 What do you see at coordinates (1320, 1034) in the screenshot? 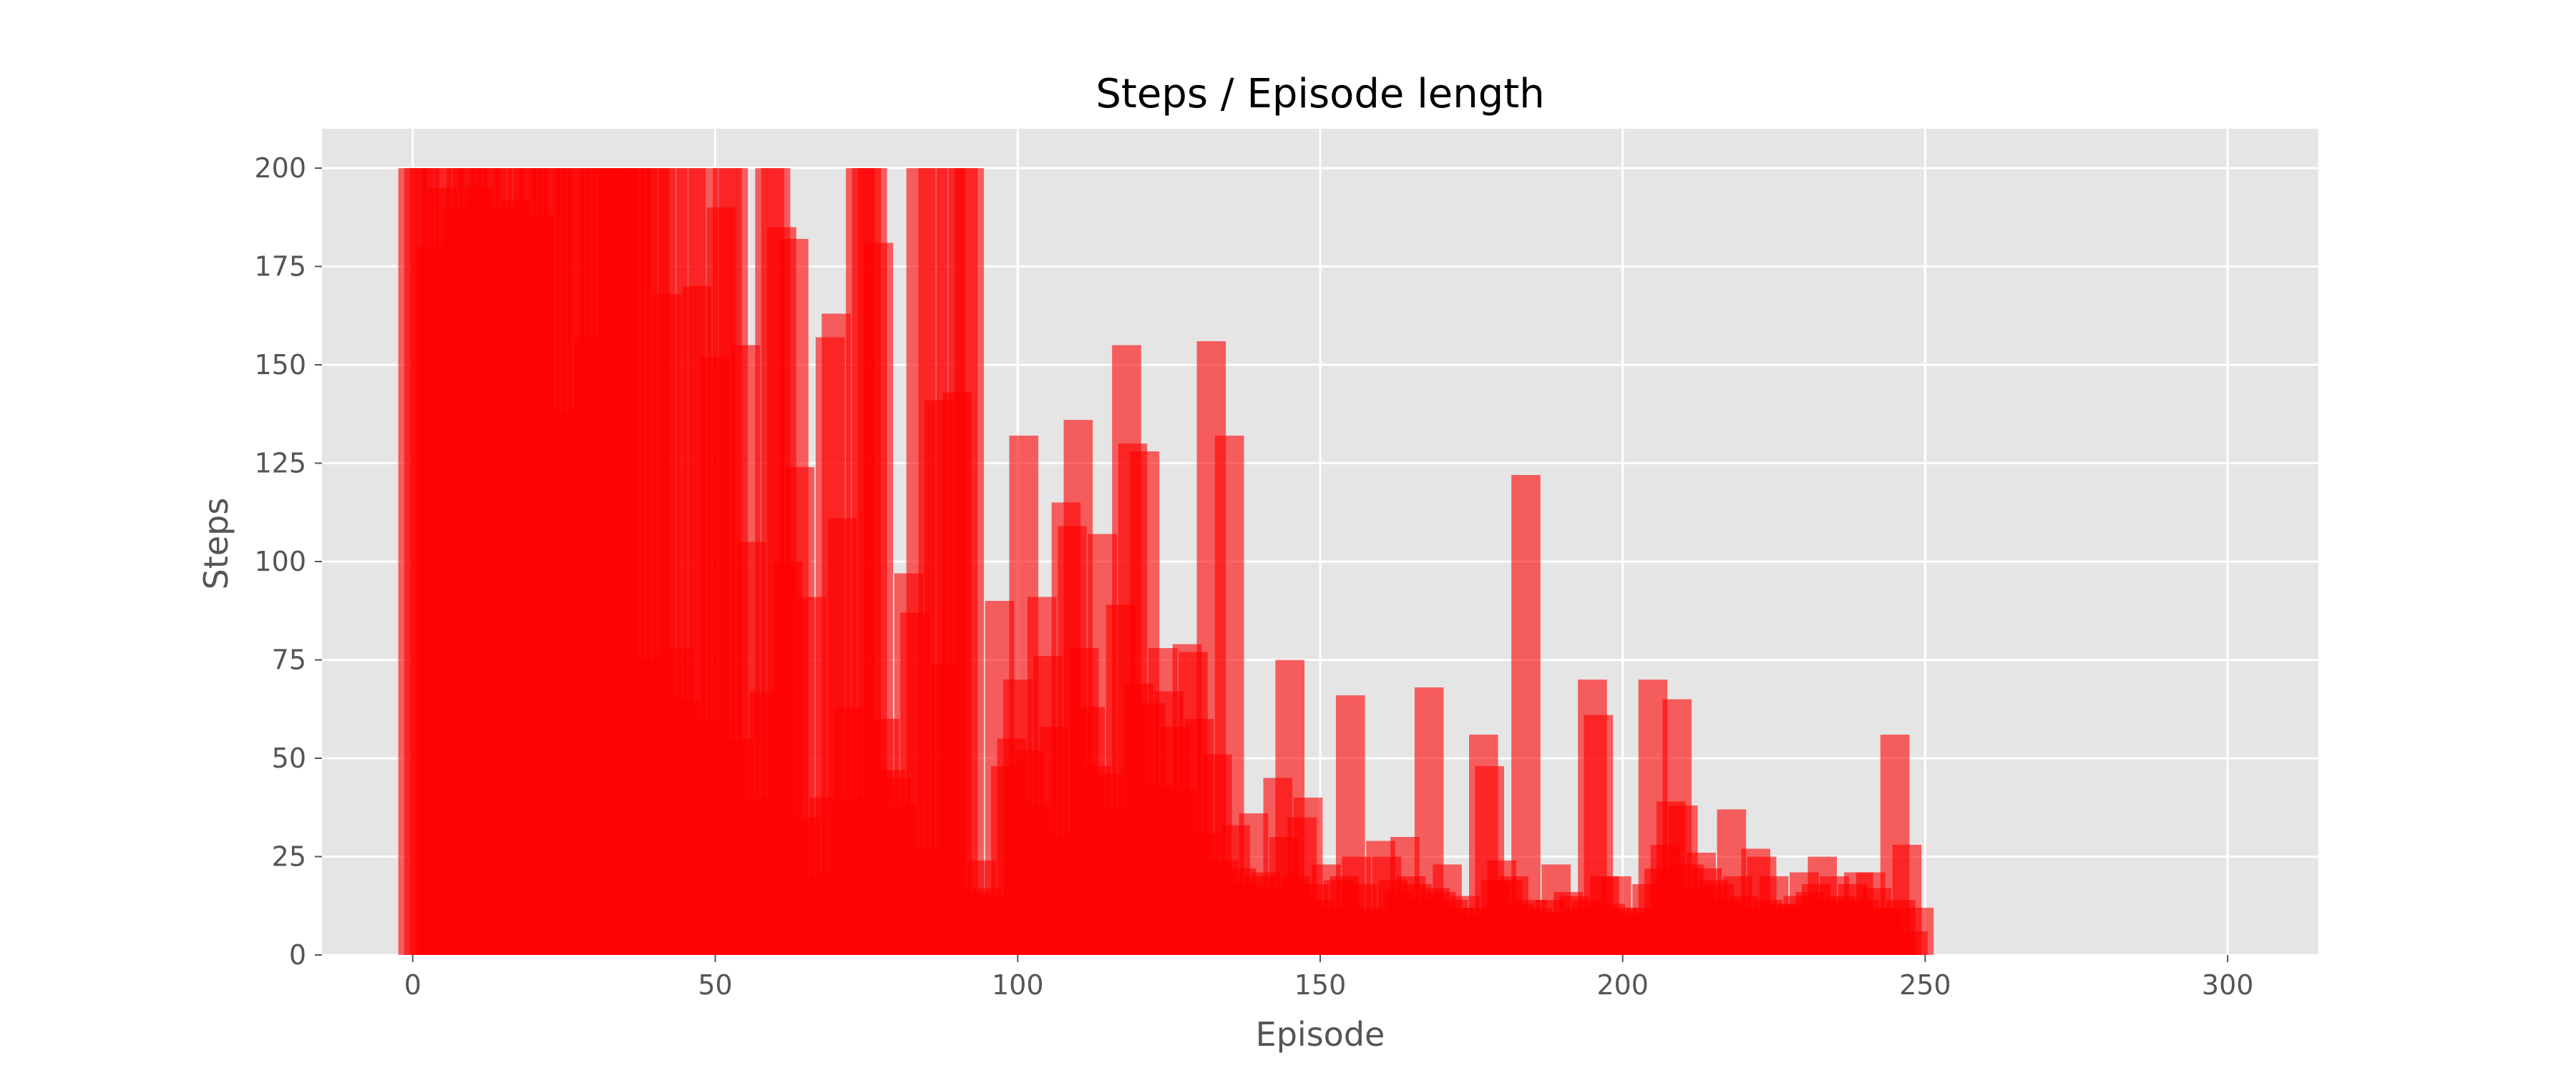
I see `x-axis-label: Episode` at bounding box center [1320, 1034].